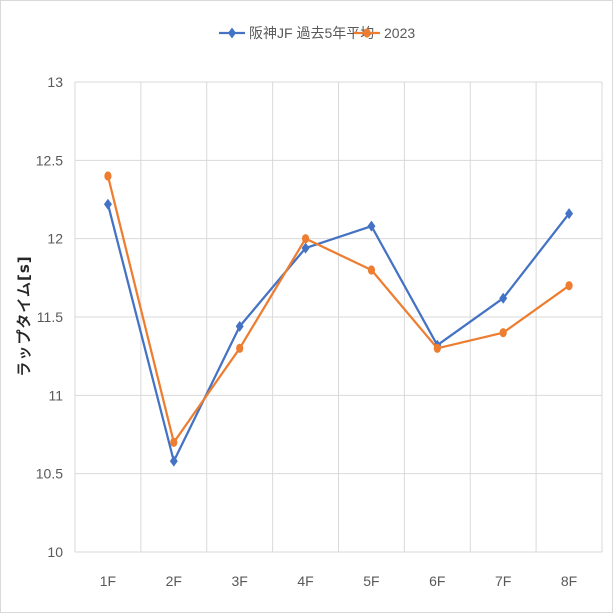 Image resolution: width=613 pixels, height=613 pixels. Describe the element at coordinates (49, 160) in the screenshot. I see `y-tick-label: 12.5` at that location.